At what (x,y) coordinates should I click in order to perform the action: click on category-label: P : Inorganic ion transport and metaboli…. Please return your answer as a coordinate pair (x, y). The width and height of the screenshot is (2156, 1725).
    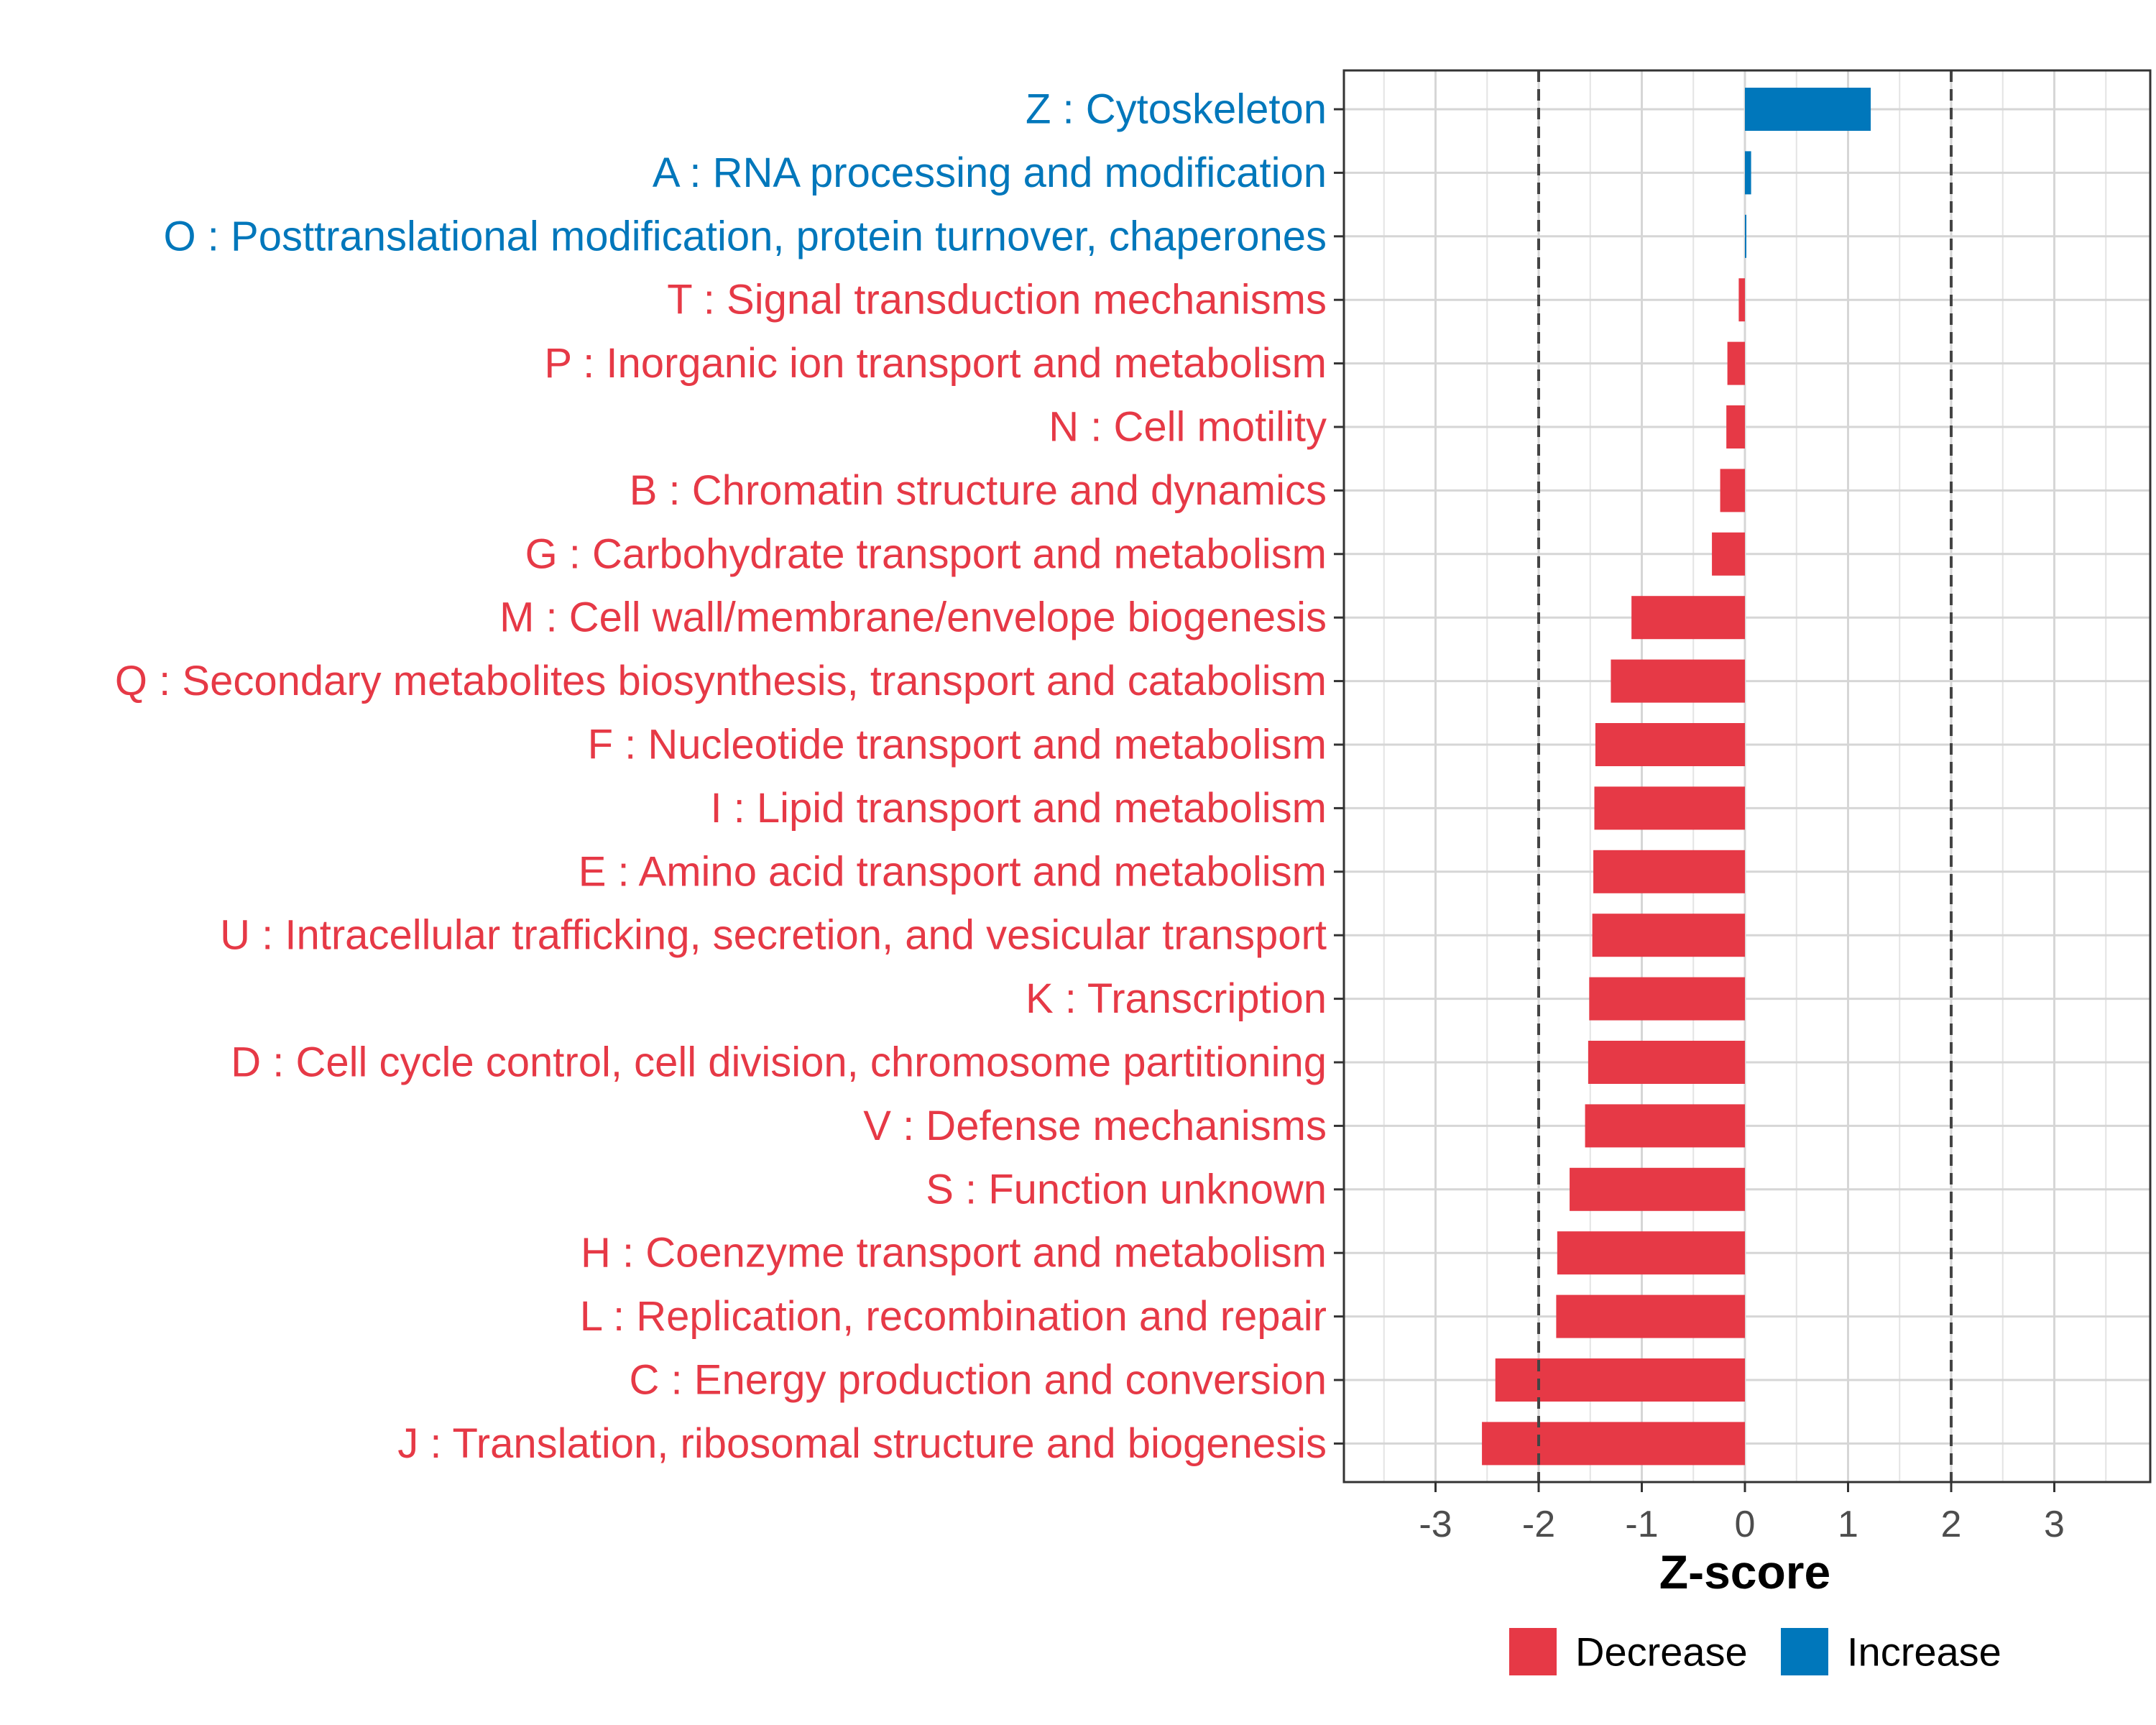
    Looking at the image, I should click on (935, 363).